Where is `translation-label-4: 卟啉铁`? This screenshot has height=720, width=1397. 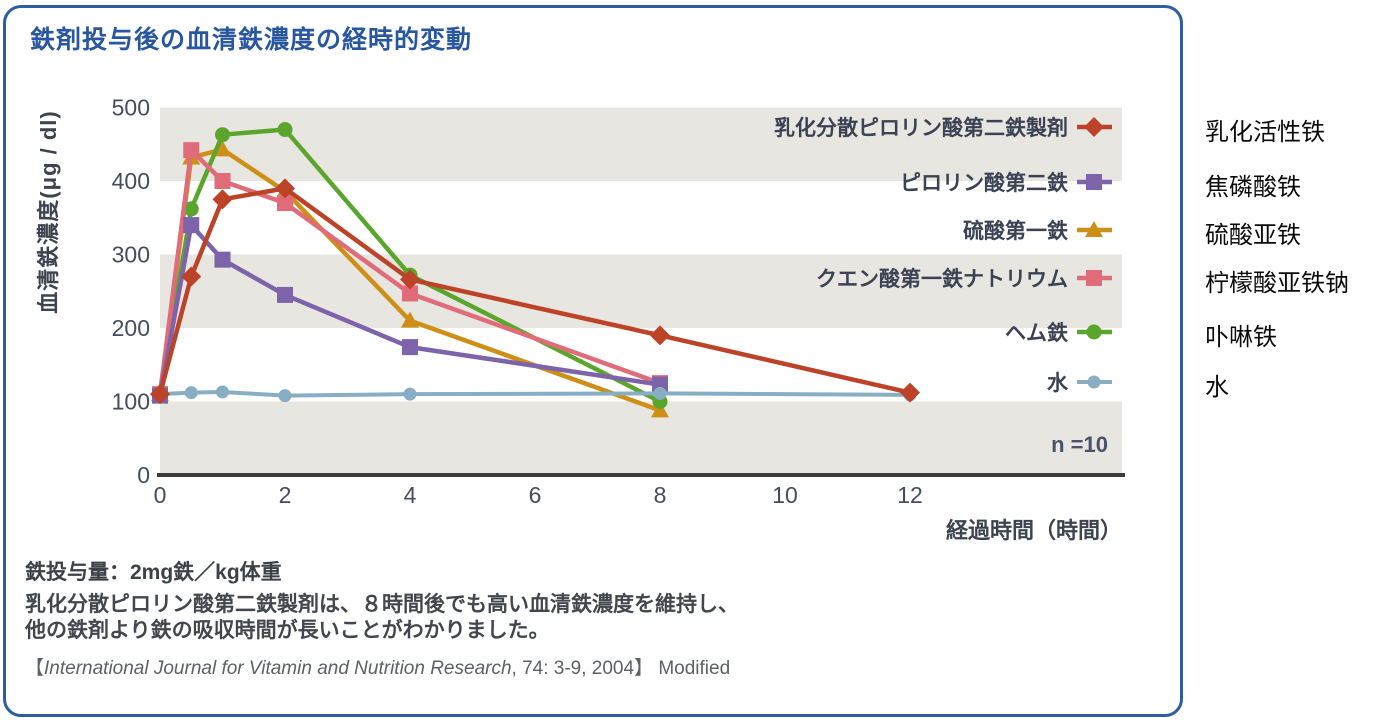
translation-label-4: 卟啉铁 is located at coordinates (1241, 337).